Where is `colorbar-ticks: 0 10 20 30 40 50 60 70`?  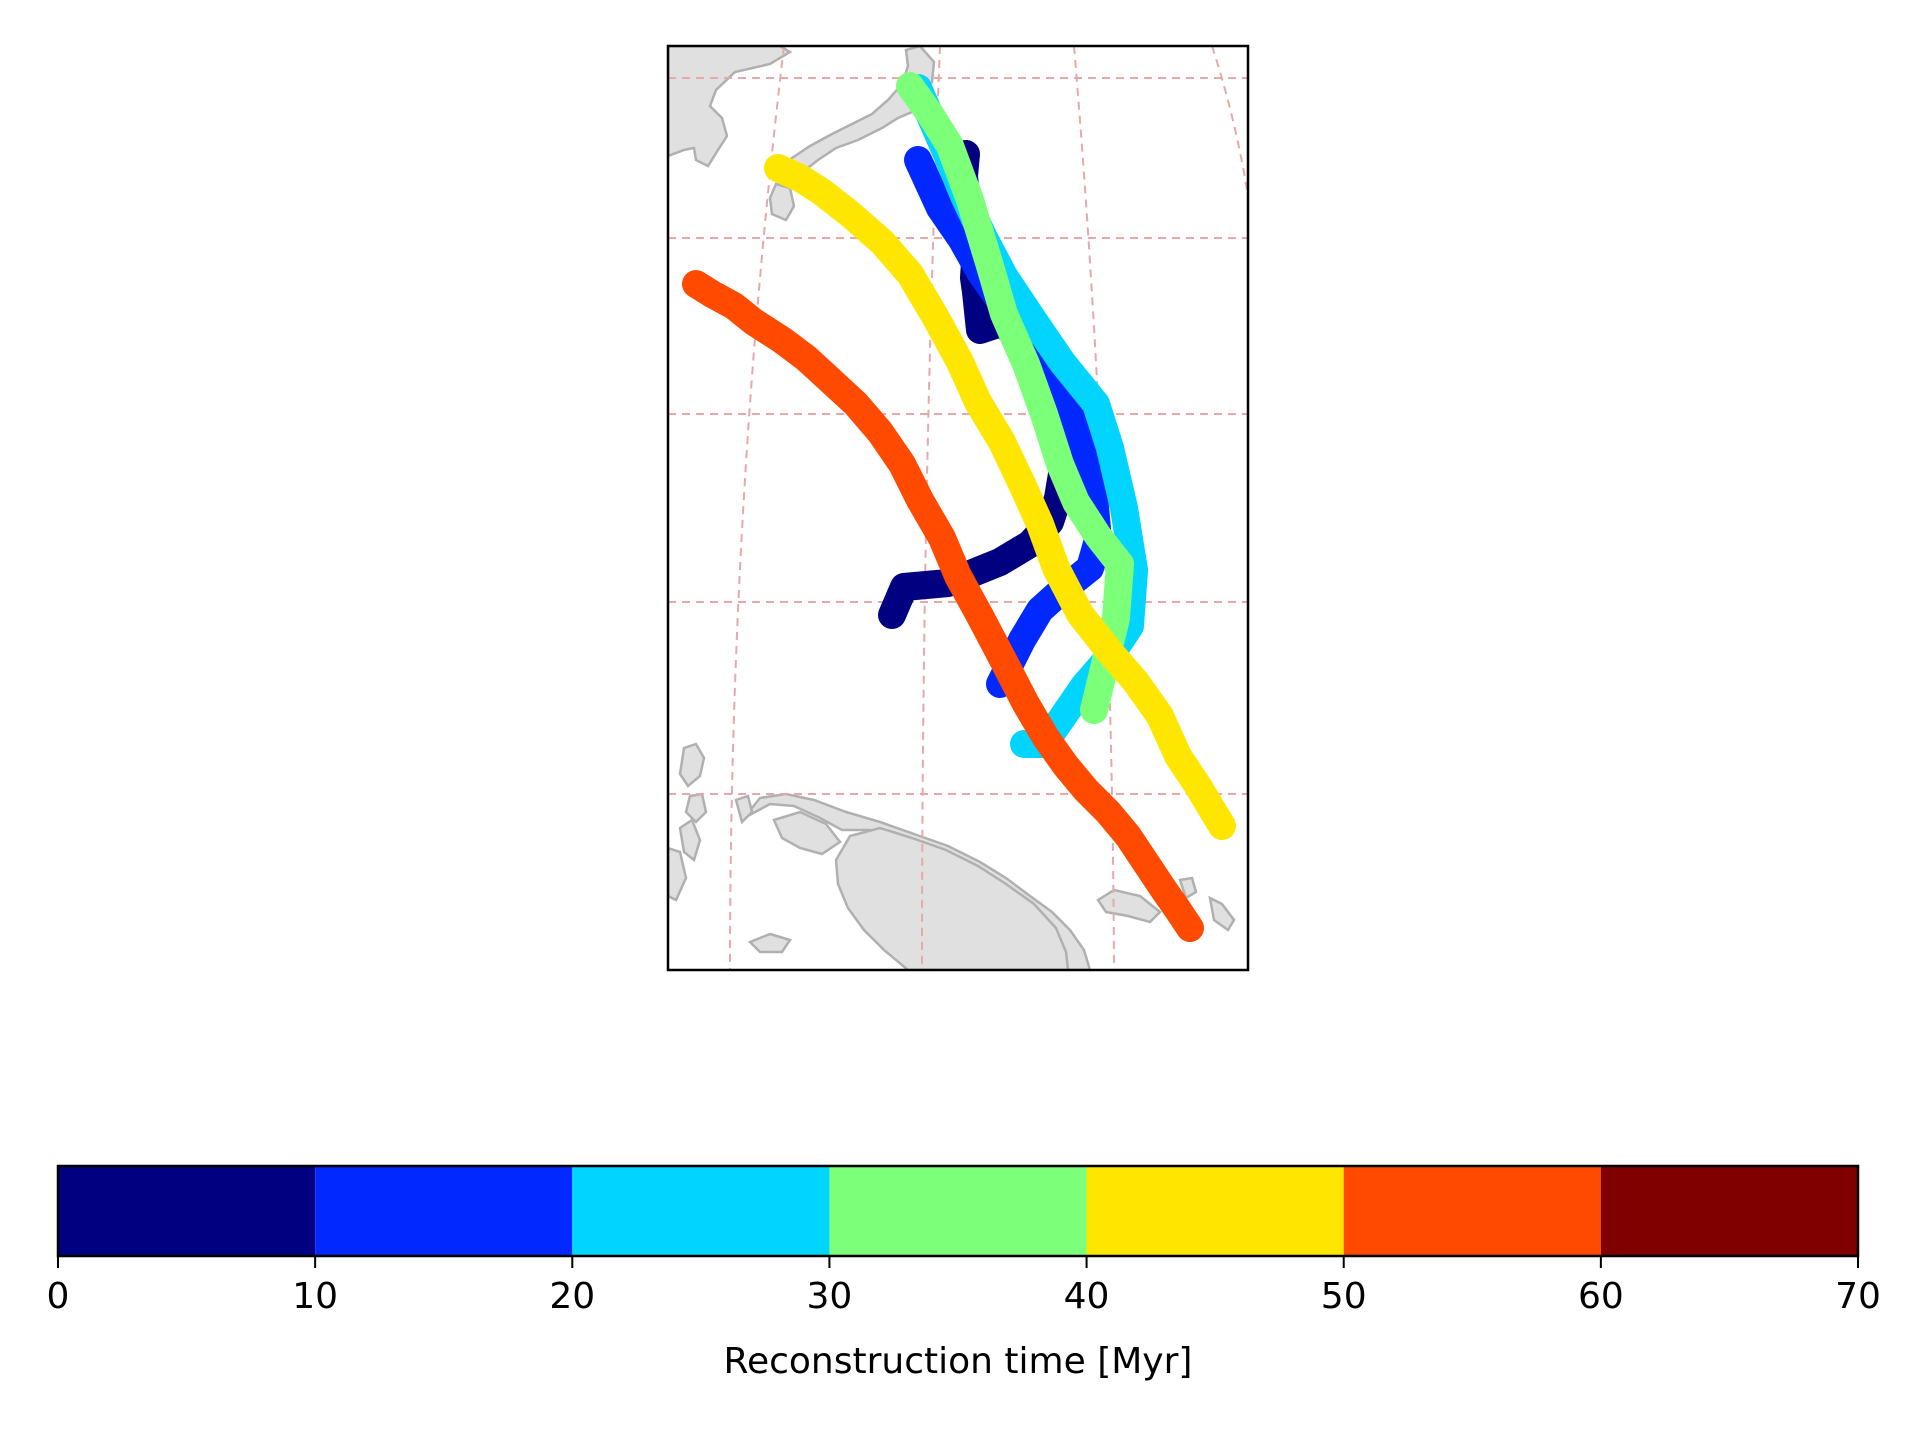 colorbar-ticks: 0 10 20 30 40 50 60 70 is located at coordinates (964, 1286).